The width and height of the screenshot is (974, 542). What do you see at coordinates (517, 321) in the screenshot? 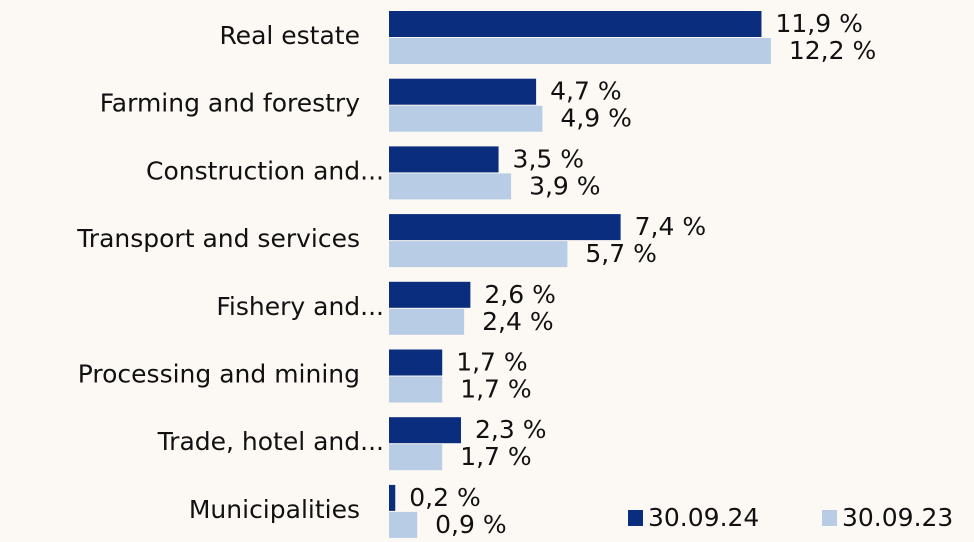
I see `value-label: 2,4 %` at bounding box center [517, 321].